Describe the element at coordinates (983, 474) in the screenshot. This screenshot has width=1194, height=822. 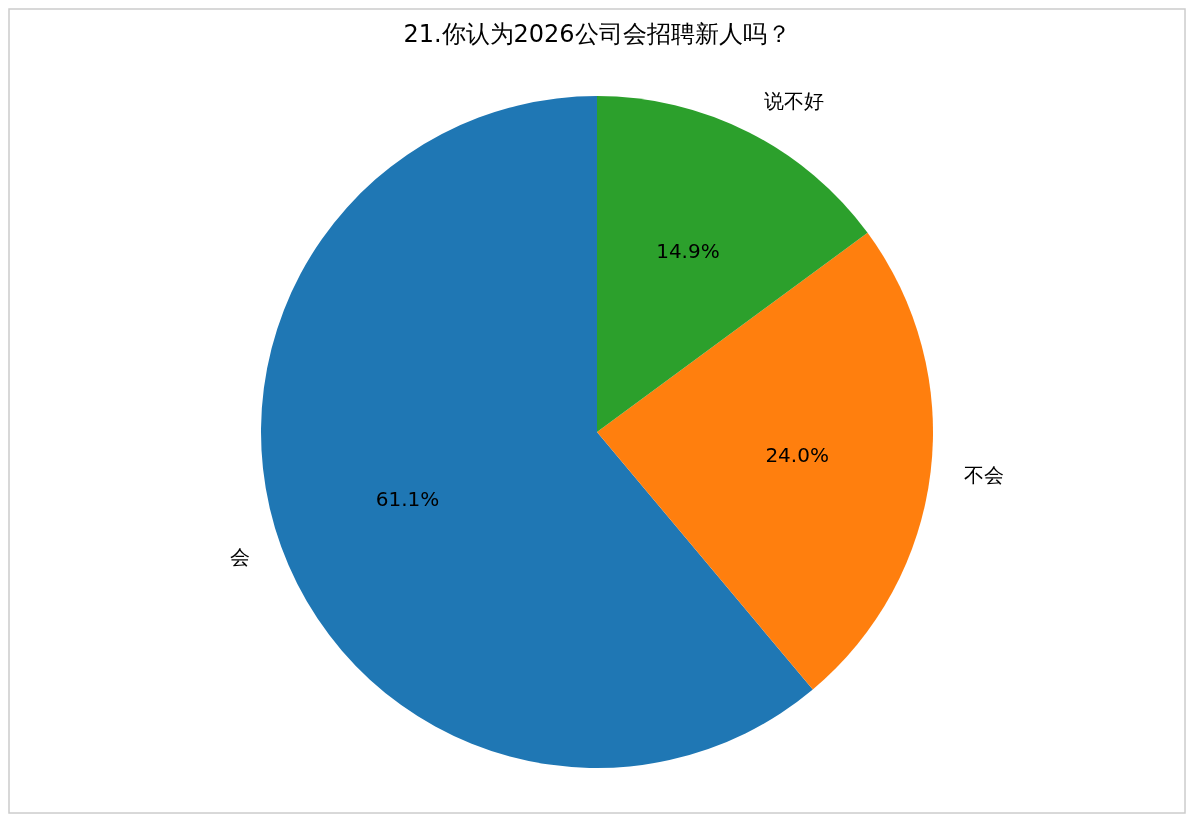
I see `slice-label: 不会` at that location.